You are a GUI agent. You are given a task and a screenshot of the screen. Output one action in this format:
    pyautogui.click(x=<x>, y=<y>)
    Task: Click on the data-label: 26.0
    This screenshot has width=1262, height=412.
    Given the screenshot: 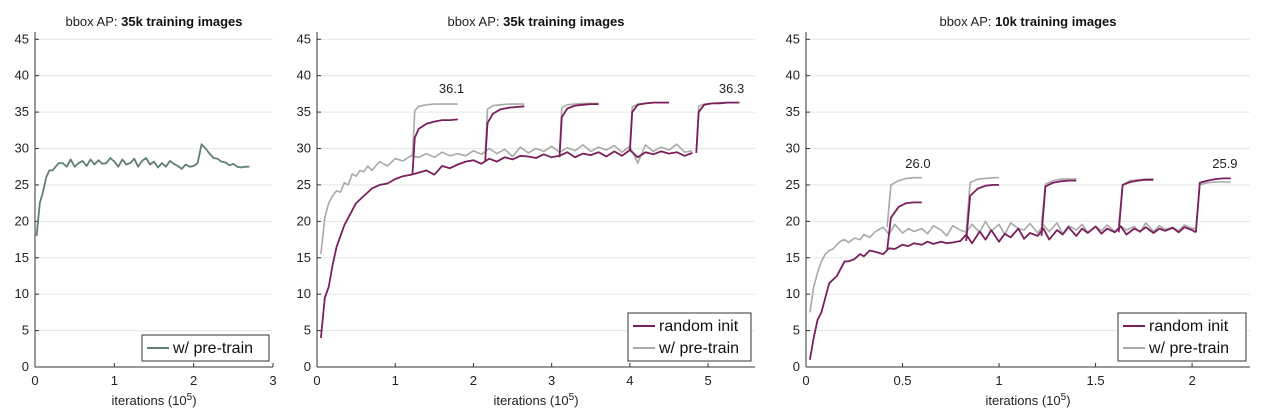 What is the action you would take?
    pyautogui.click(x=917, y=163)
    